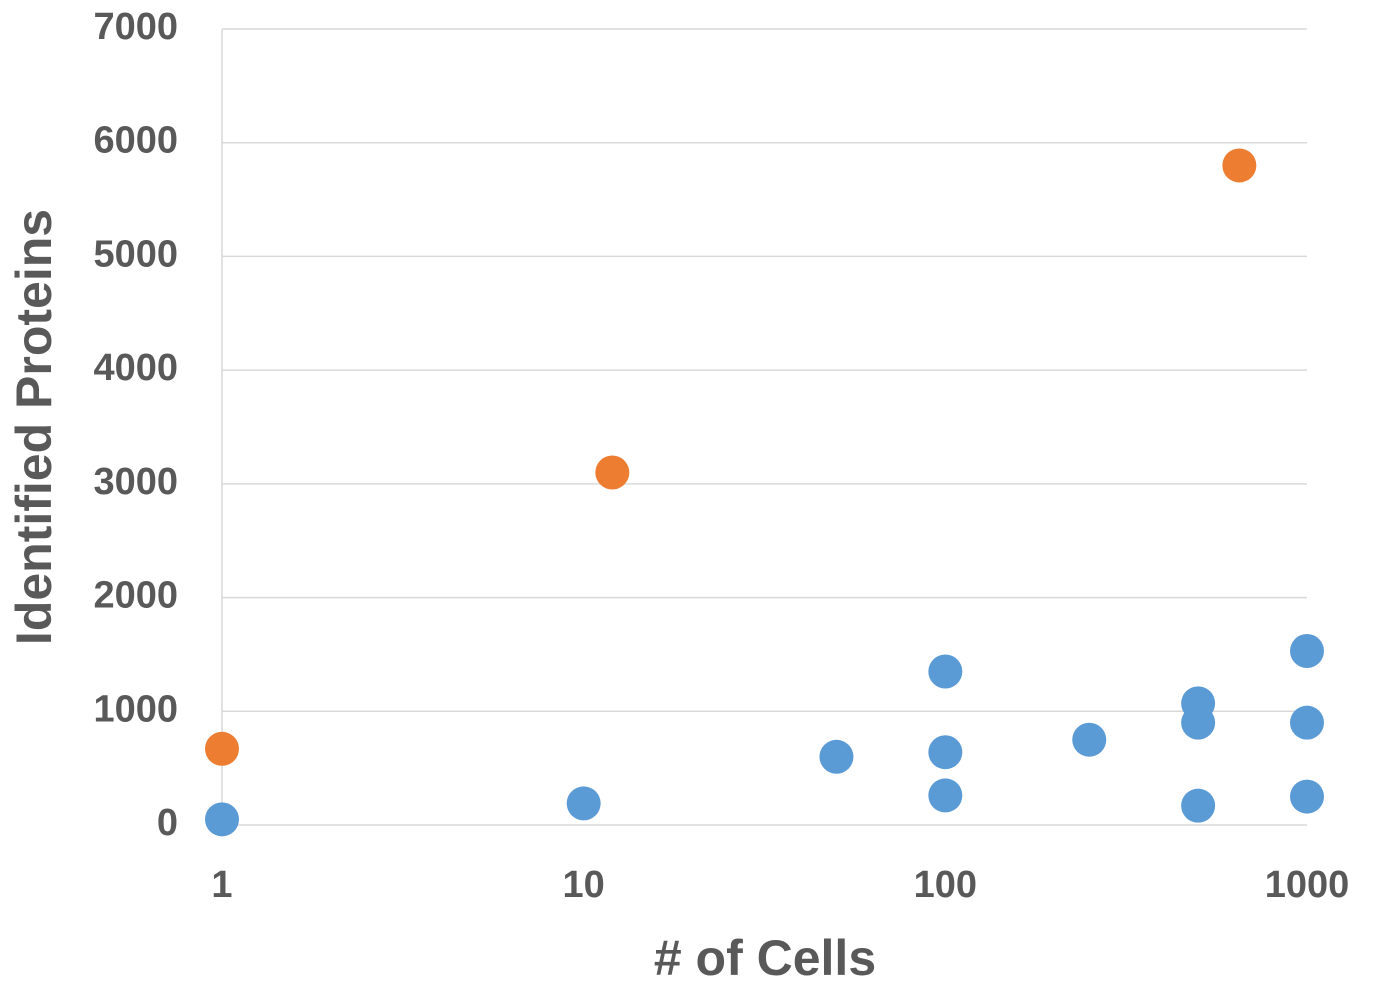 This screenshot has height=990, width=1376. Describe the element at coordinates (135, 254) in the screenshot. I see `y-tick-label: 5000` at that location.